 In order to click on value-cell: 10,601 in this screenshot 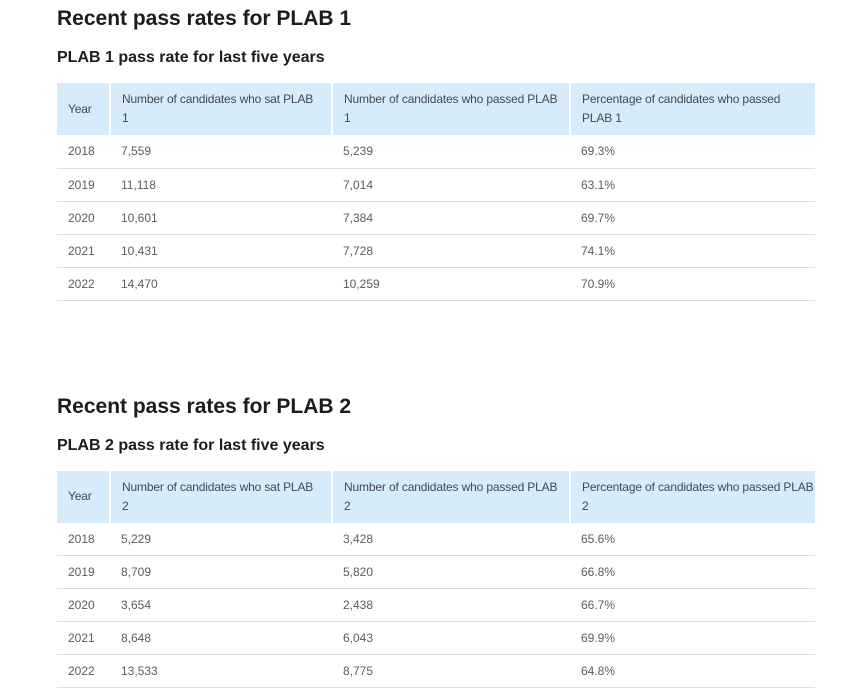, I will do `click(221, 218)`.